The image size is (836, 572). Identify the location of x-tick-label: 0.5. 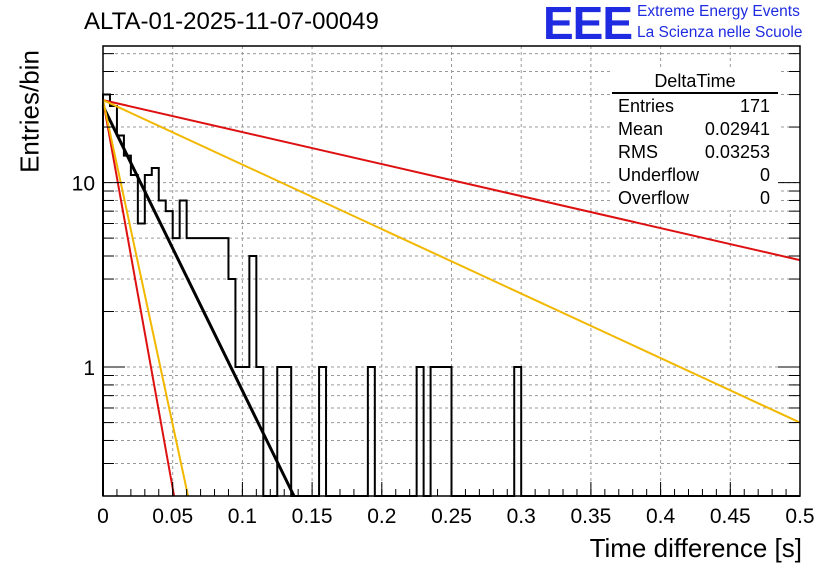
(799, 516).